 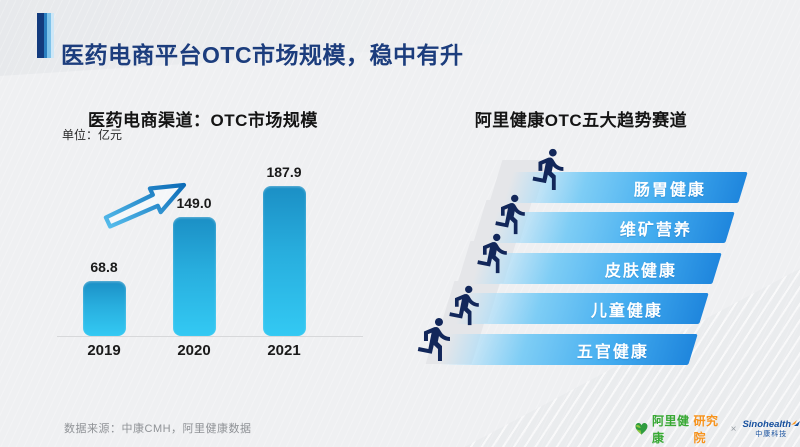 What do you see at coordinates (284, 172) in the screenshot?
I see `bar-value-2021: 187.9` at bounding box center [284, 172].